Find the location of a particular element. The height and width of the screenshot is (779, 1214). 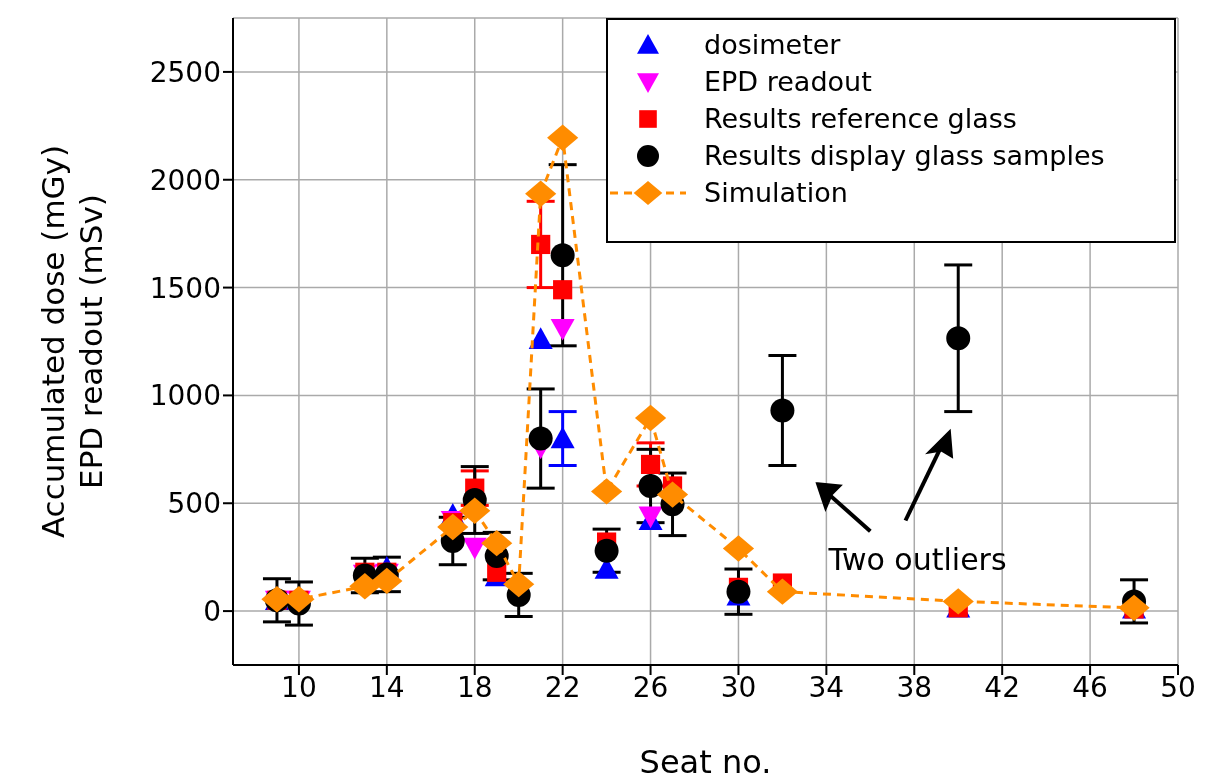

legend-label: Results reference glass is located at coordinates (860, 118).